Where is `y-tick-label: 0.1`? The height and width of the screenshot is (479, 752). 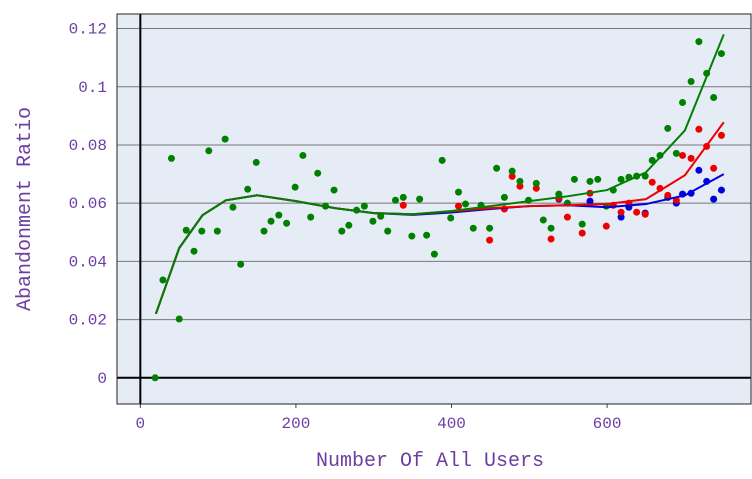
y-tick-label: 0.1 is located at coordinates (92, 88).